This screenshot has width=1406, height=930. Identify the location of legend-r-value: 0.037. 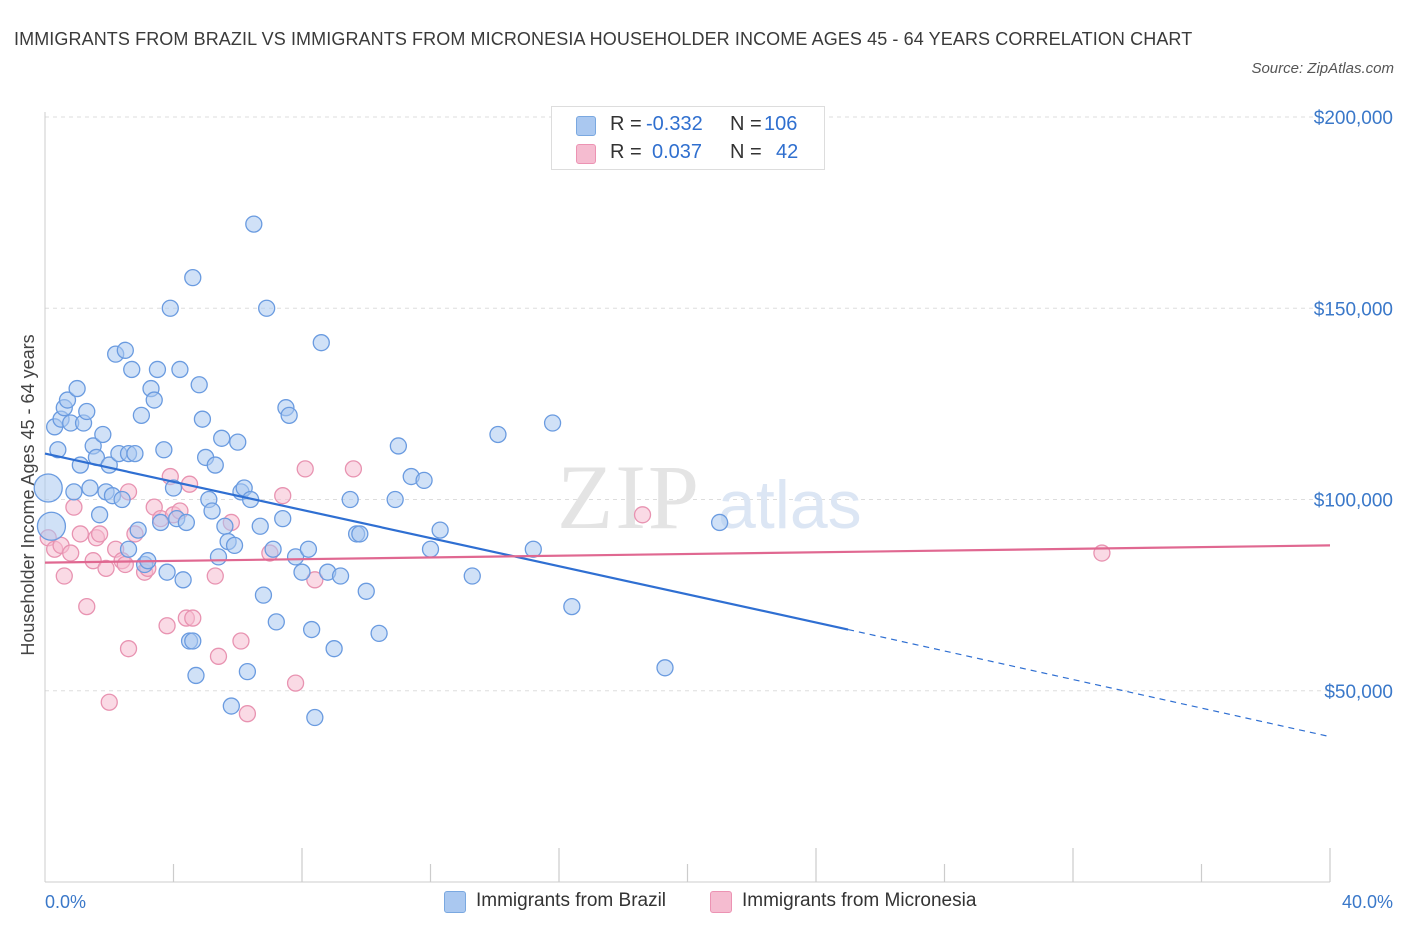
(677, 152).